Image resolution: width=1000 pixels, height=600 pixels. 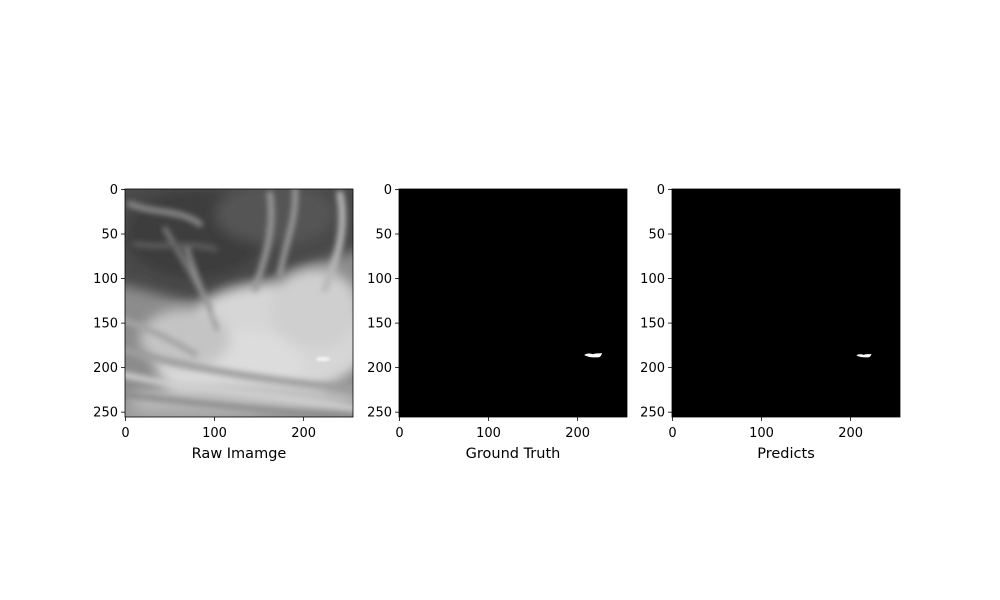 I want to click on panel-predicts: 0 100 200 0 50 100 150 200 250 Predicts, so click(x=770, y=322).